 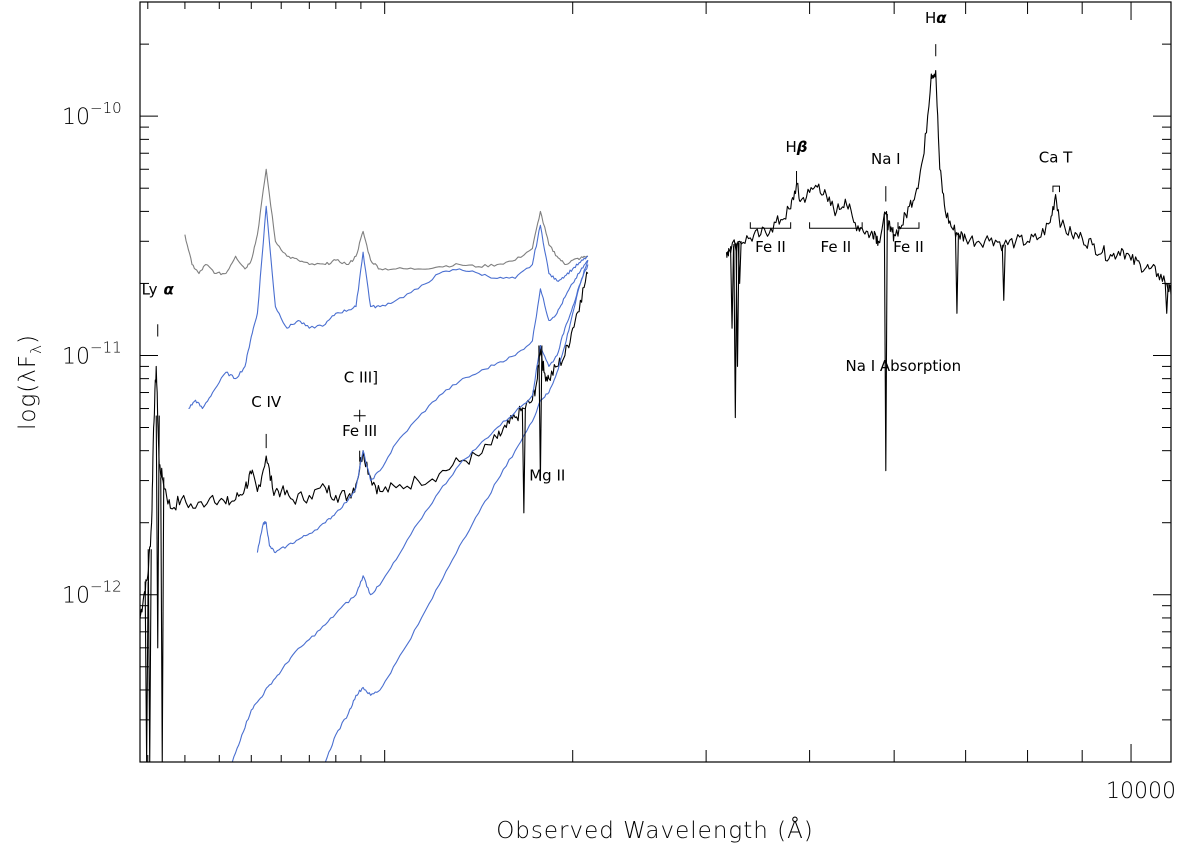 What do you see at coordinates (655, 830) in the screenshot?
I see `x-axis-label: Observed Wavelength (Å)` at bounding box center [655, 830].